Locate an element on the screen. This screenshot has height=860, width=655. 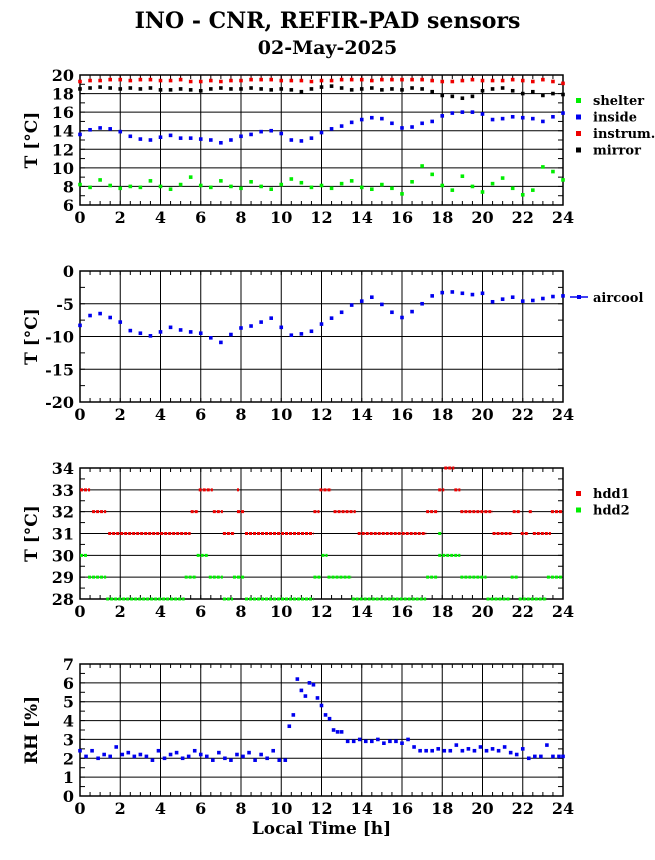
x-tick-label: 10 is located at coordinates (281, 217).